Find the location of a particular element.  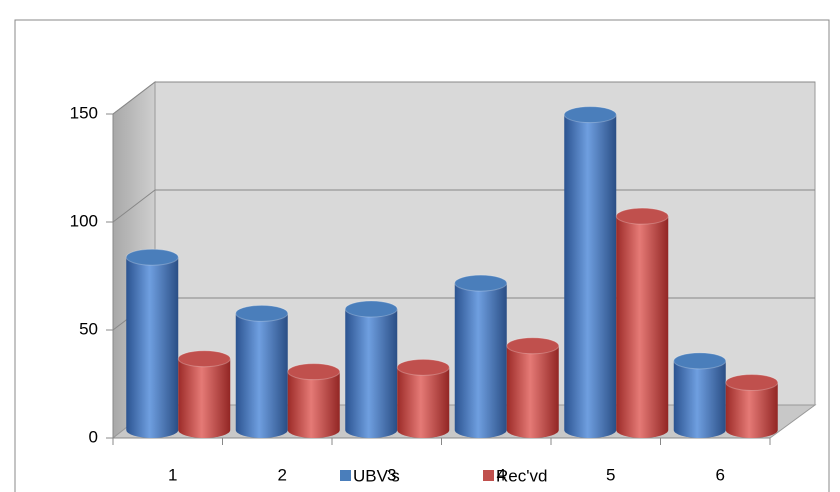

x-tick-label: 5 is located at coordinates (610, 474).